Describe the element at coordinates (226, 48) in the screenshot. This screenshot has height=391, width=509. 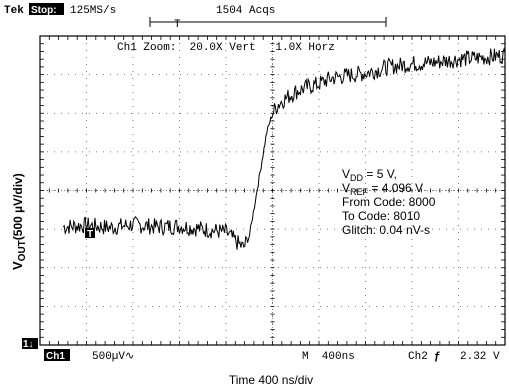
I see `zoom-info: Ch1 Zoom: 20.0X Vert 1.0X Horz` at that location.